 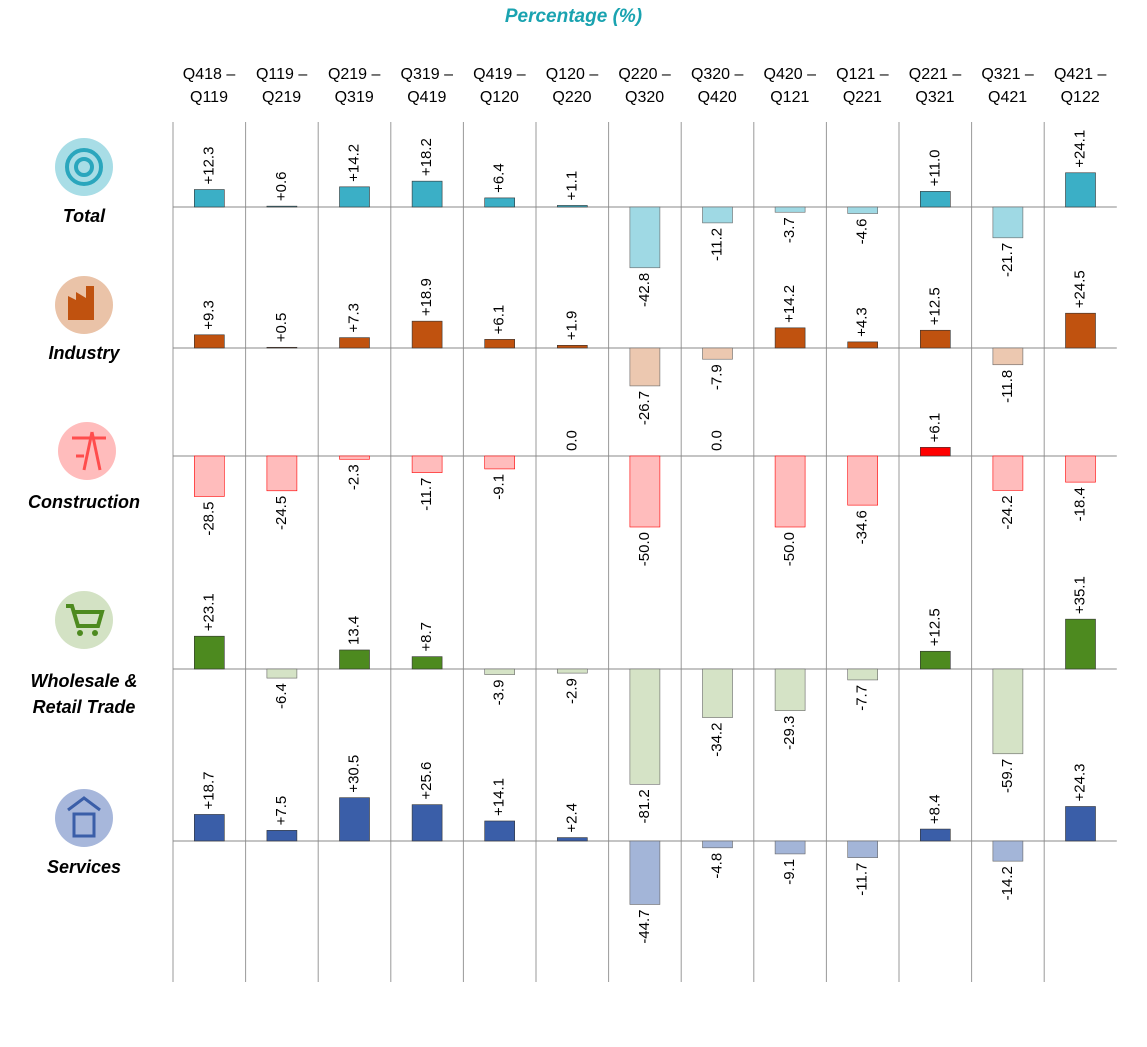 What do you see at coordinates (84, 353) in the screenshot?
I see `legend-label: Industry` at bounding box center [84, 353].